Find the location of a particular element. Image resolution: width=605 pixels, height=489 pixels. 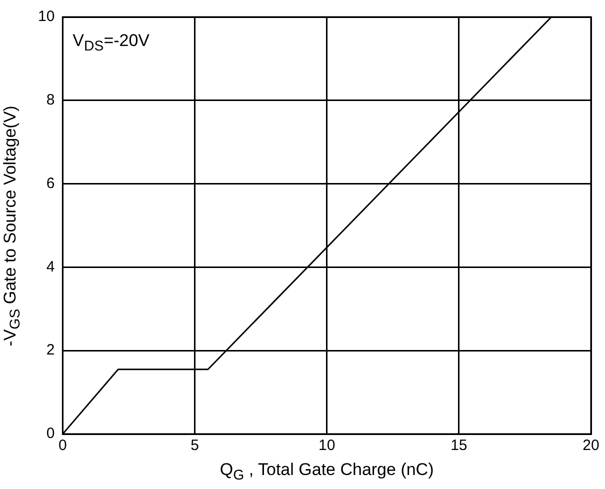

x-tick-label: 0 is located at coordinates (62, 445).